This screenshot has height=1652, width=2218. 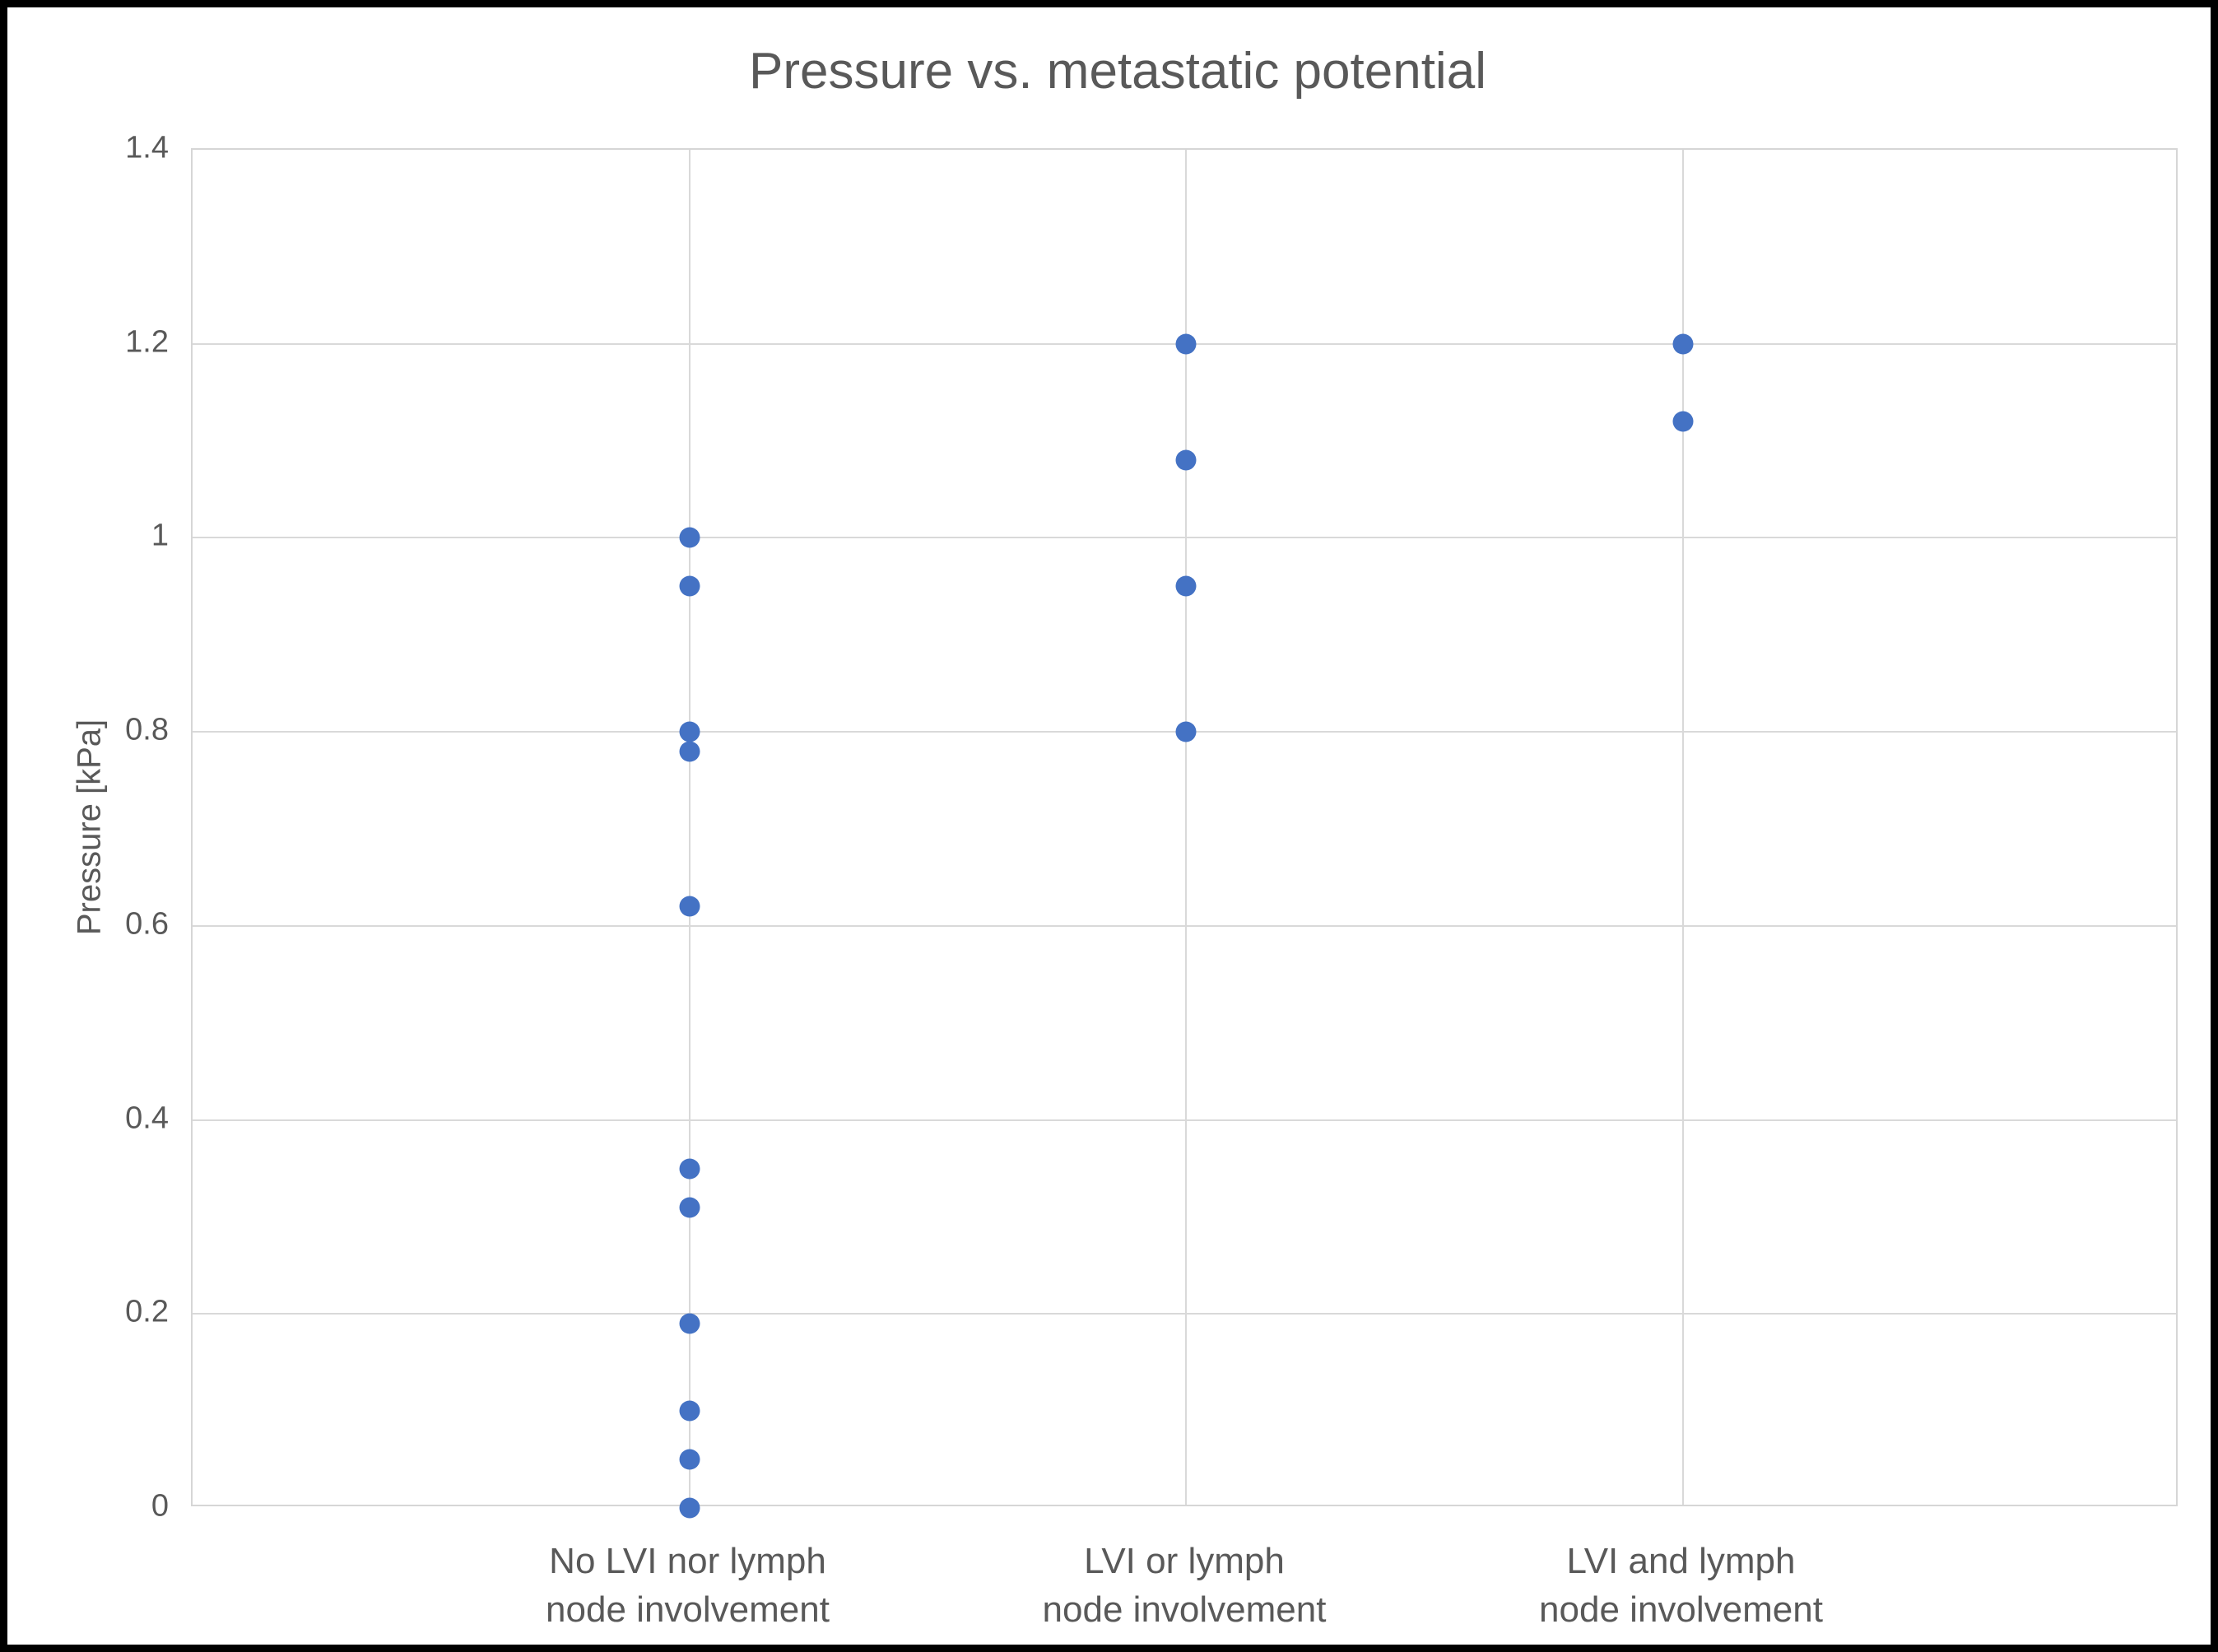 I want to click on y-tick-label: 0, so click(x=160, y=1506).